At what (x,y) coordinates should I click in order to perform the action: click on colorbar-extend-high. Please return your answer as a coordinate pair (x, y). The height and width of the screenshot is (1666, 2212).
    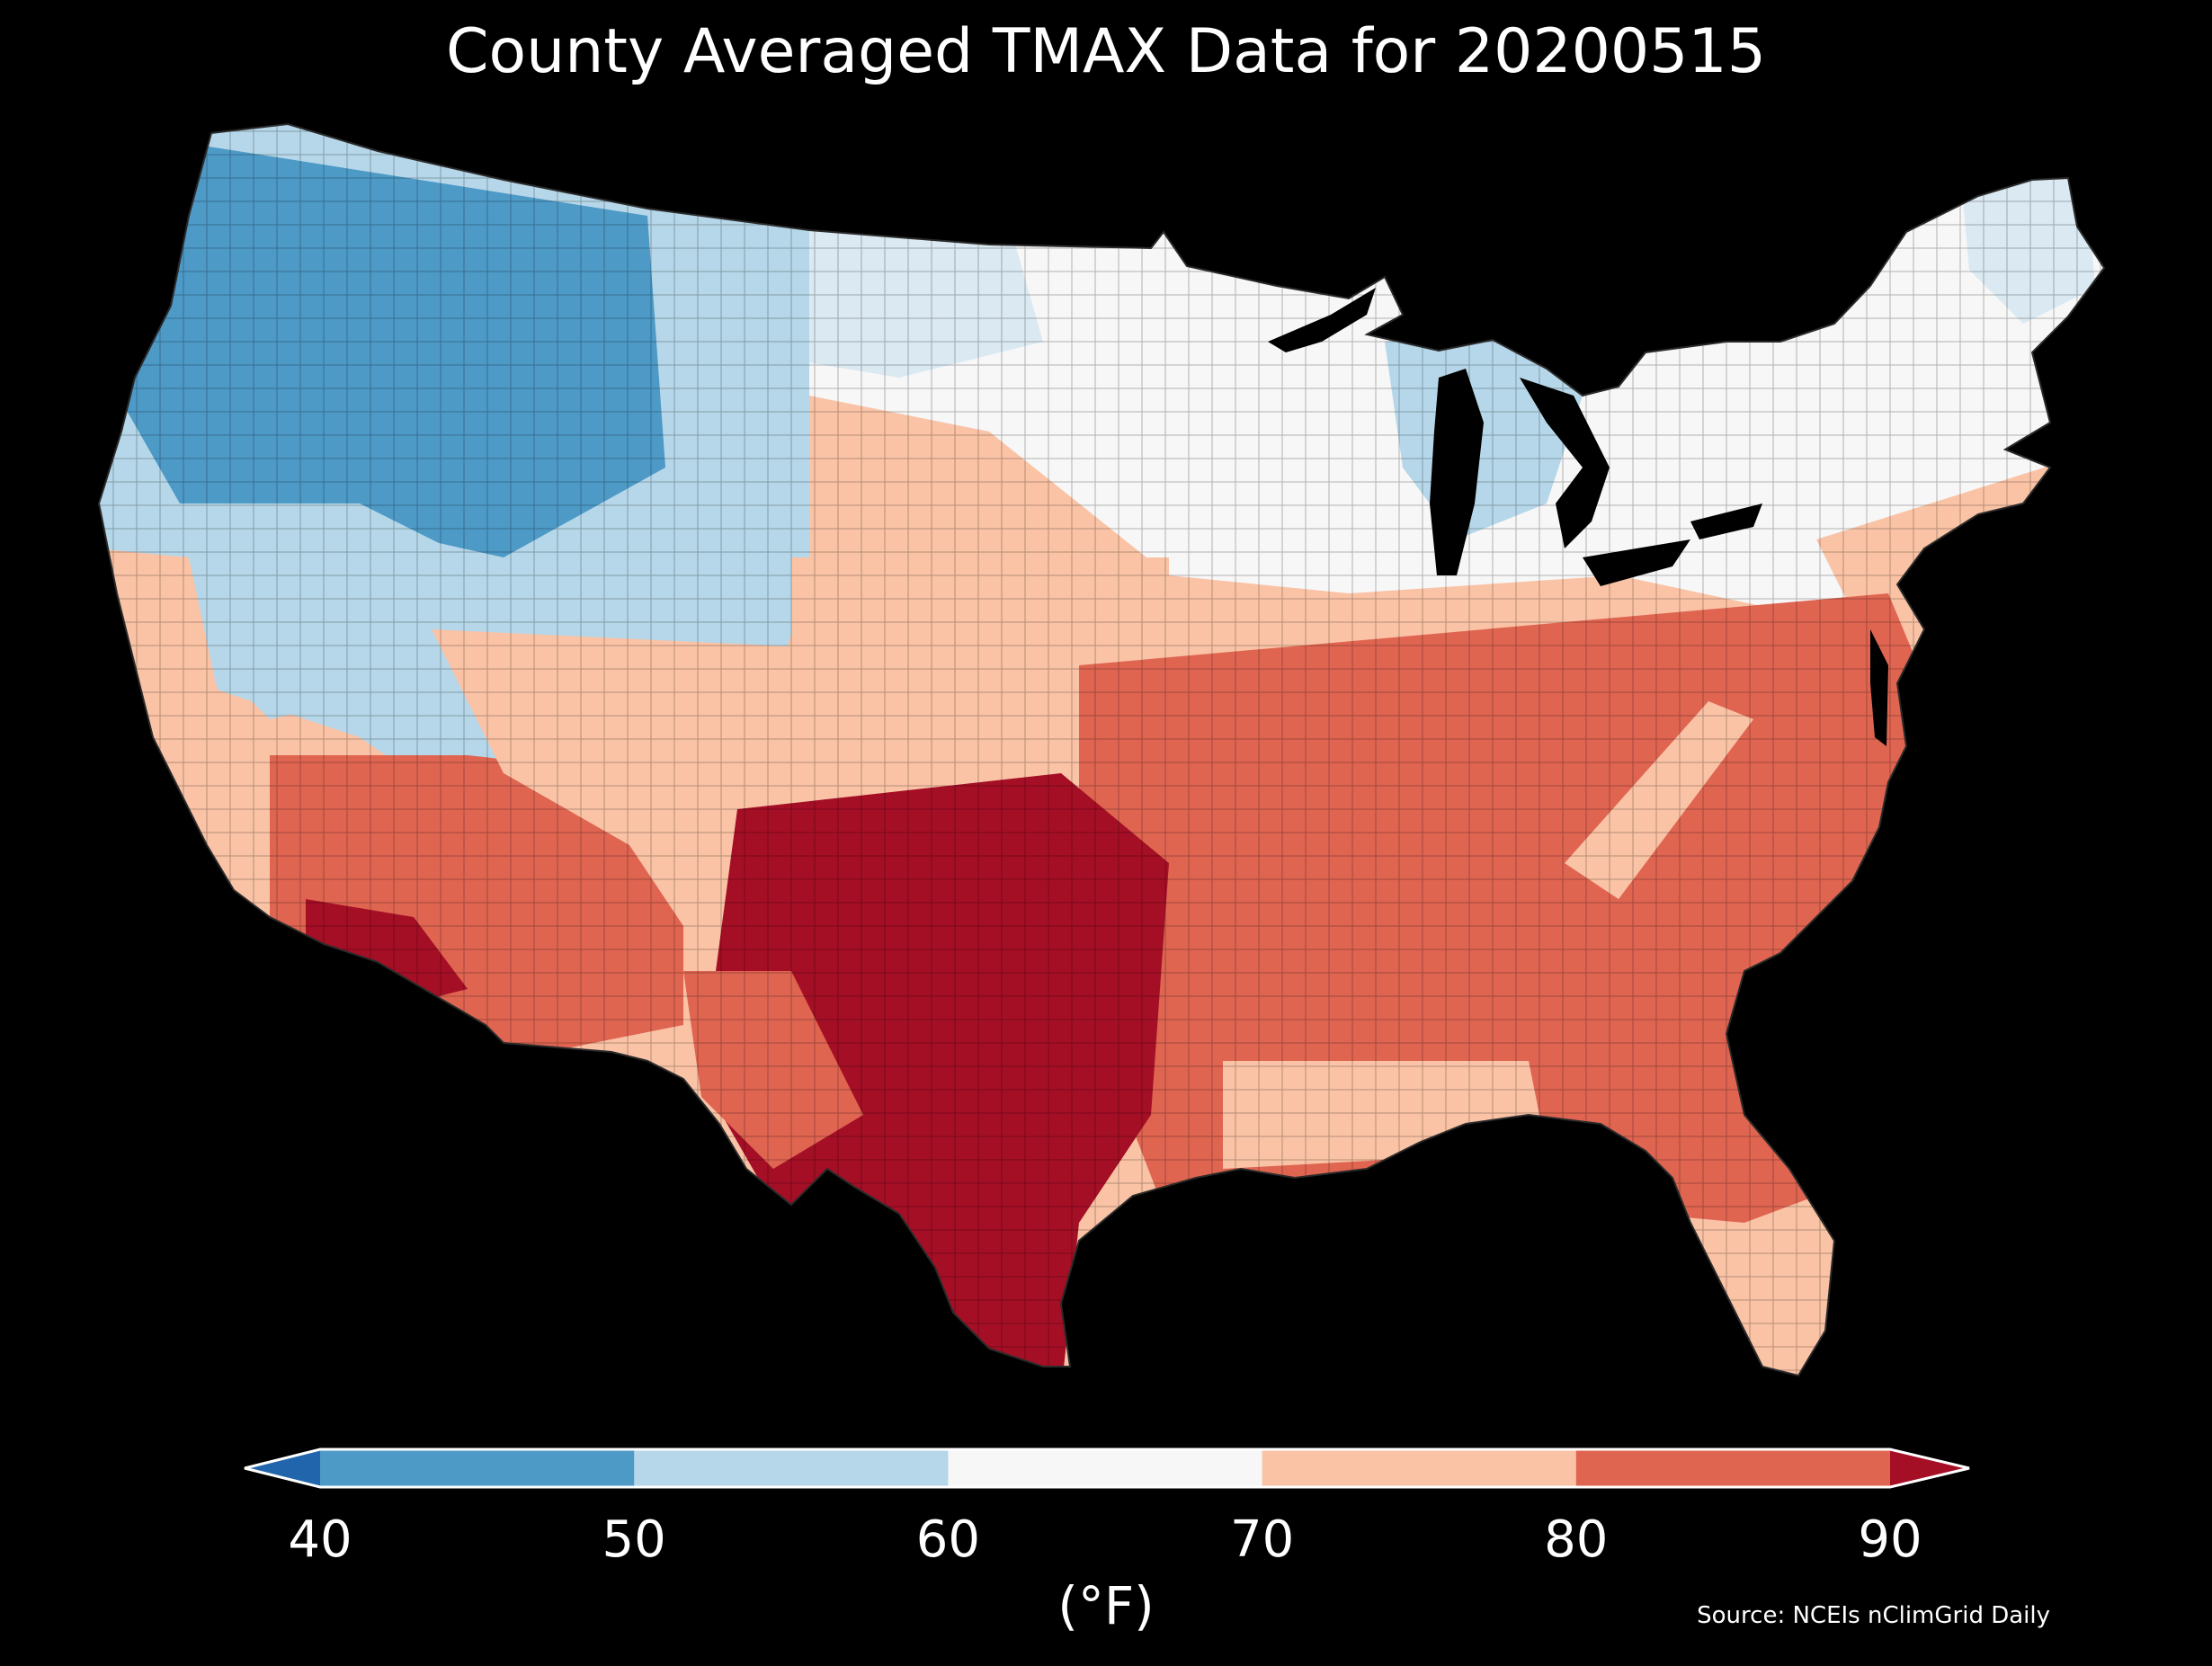
    Looking at the image, I should click on (1929, 1468).